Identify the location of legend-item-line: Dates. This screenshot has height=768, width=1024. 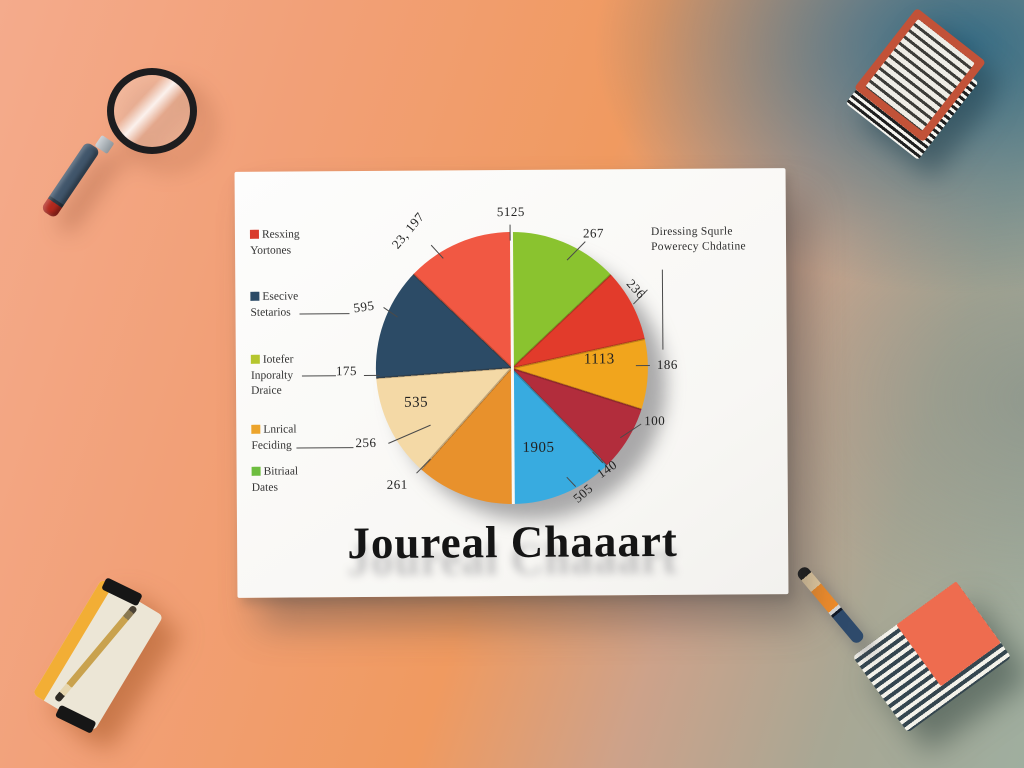
(264, 487).